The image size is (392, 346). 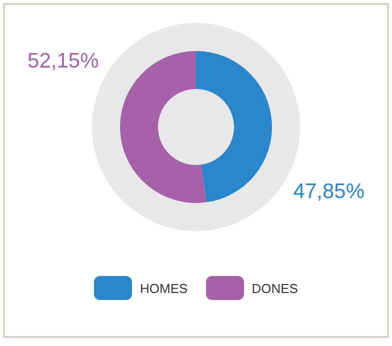 What do you see at coordinates (63, 61) in the screenshot?
I see `data-label: 52,15%` at bounding box center [63, 61].